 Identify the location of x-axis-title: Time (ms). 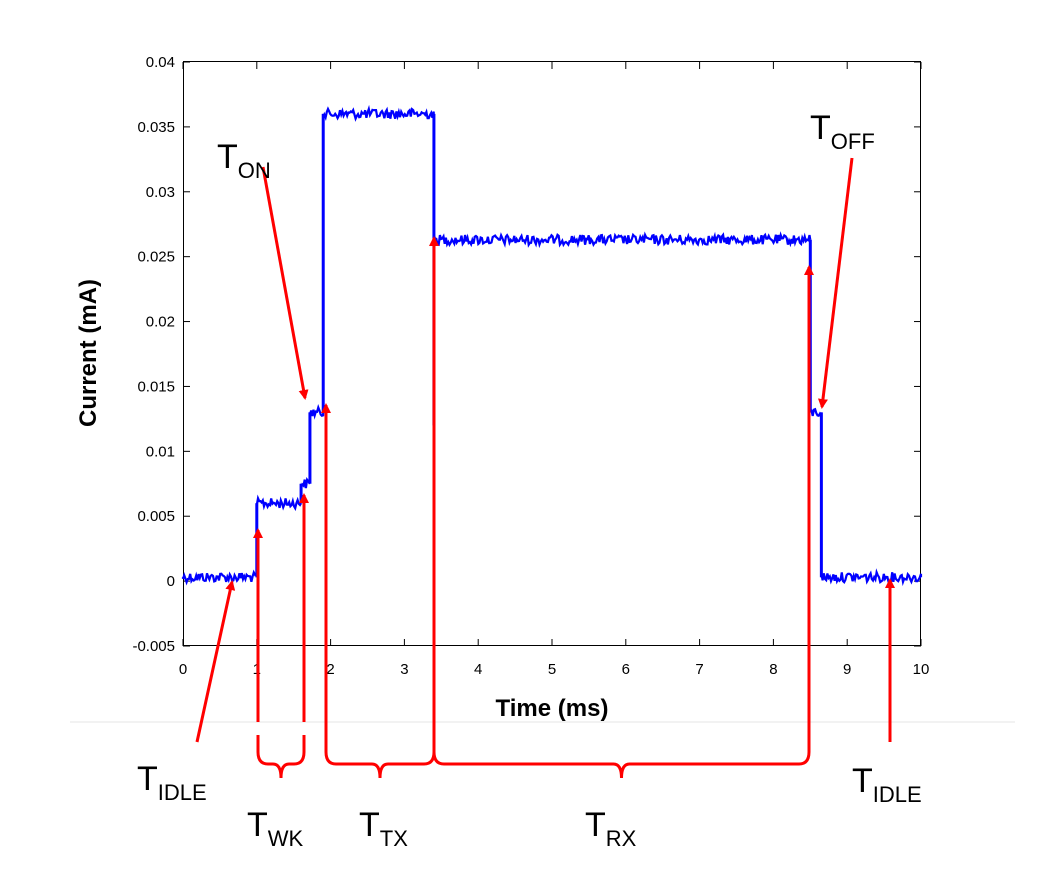
(552, 708).